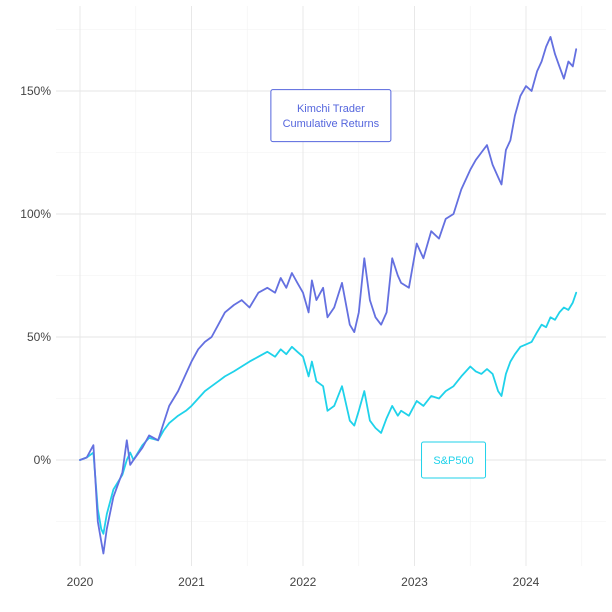  Describe the element at coordinates (35, 214) in the screenshot. I see `y-tick-label: 100%` at that location.